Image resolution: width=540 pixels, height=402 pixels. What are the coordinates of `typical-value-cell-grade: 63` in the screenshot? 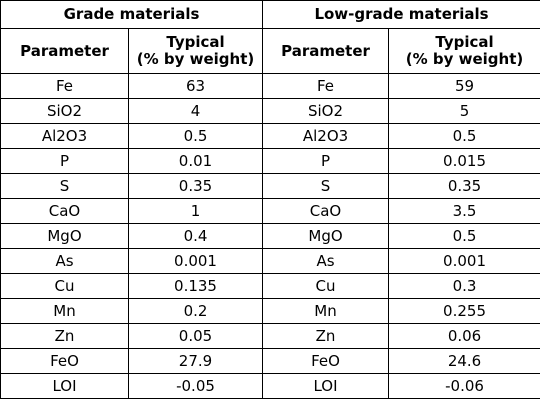 It's located at (195, 86).